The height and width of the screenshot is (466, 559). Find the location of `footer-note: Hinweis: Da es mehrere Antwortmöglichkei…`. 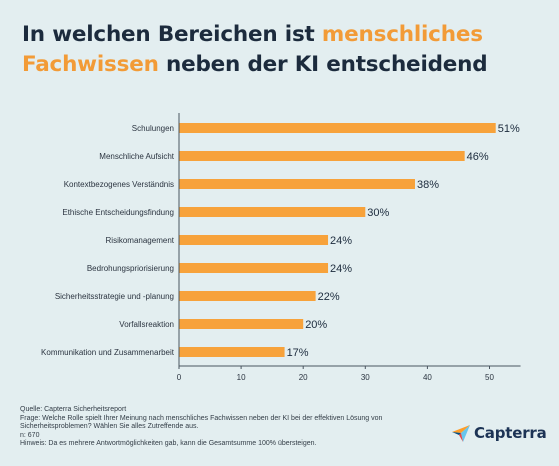

footer-note: Hinweis: Da es mehrere Antwortmöglichkei… is located at coordinates (168, 444).